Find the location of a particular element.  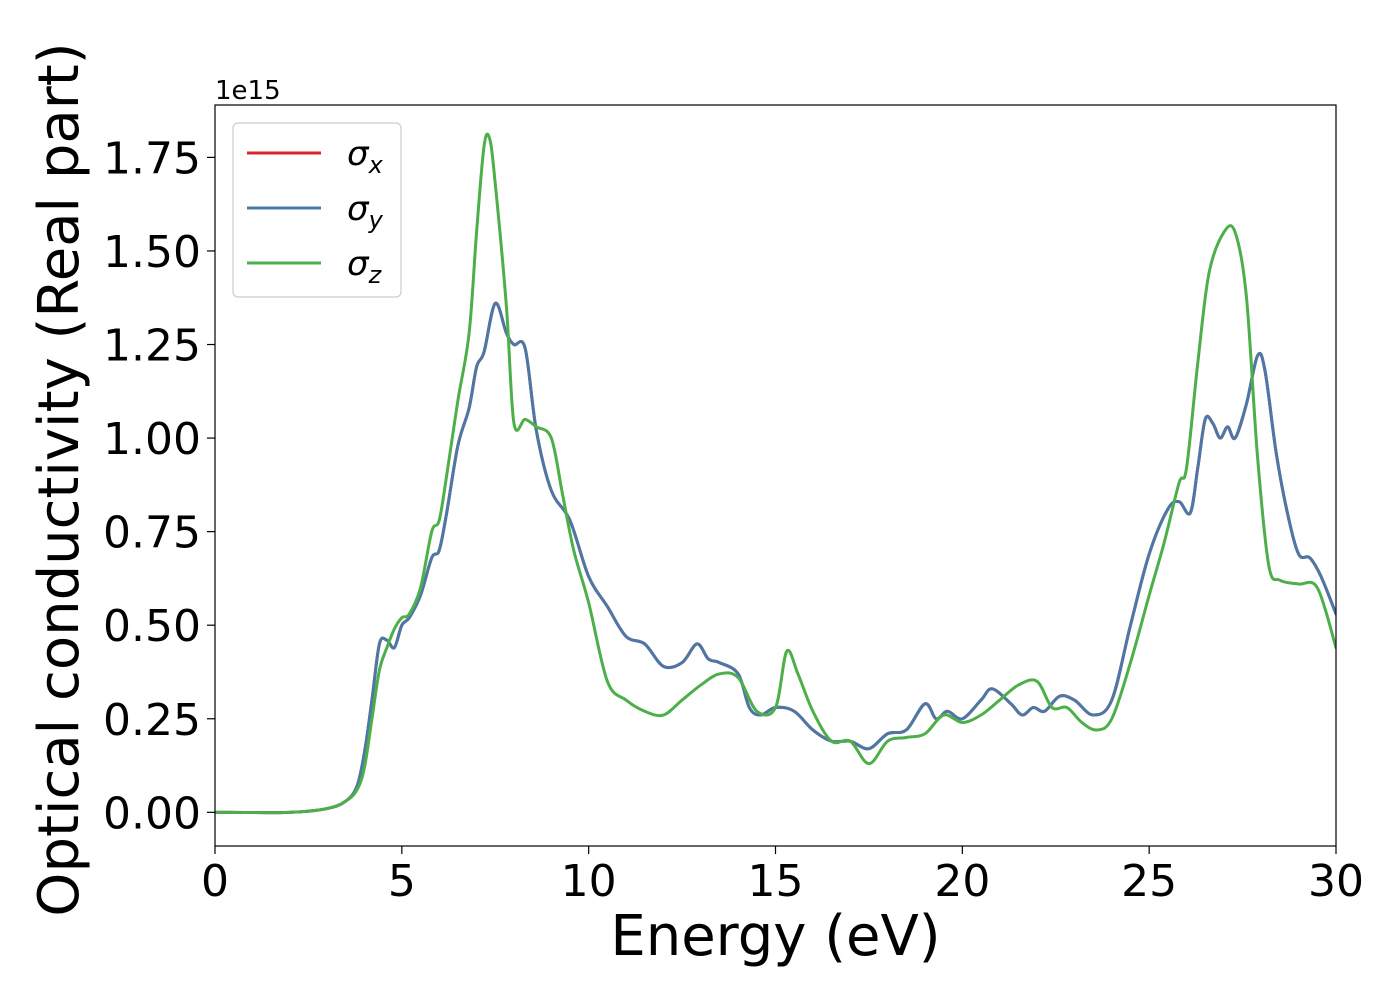

legend-label-x: σx is located at coordinates (365, 156).